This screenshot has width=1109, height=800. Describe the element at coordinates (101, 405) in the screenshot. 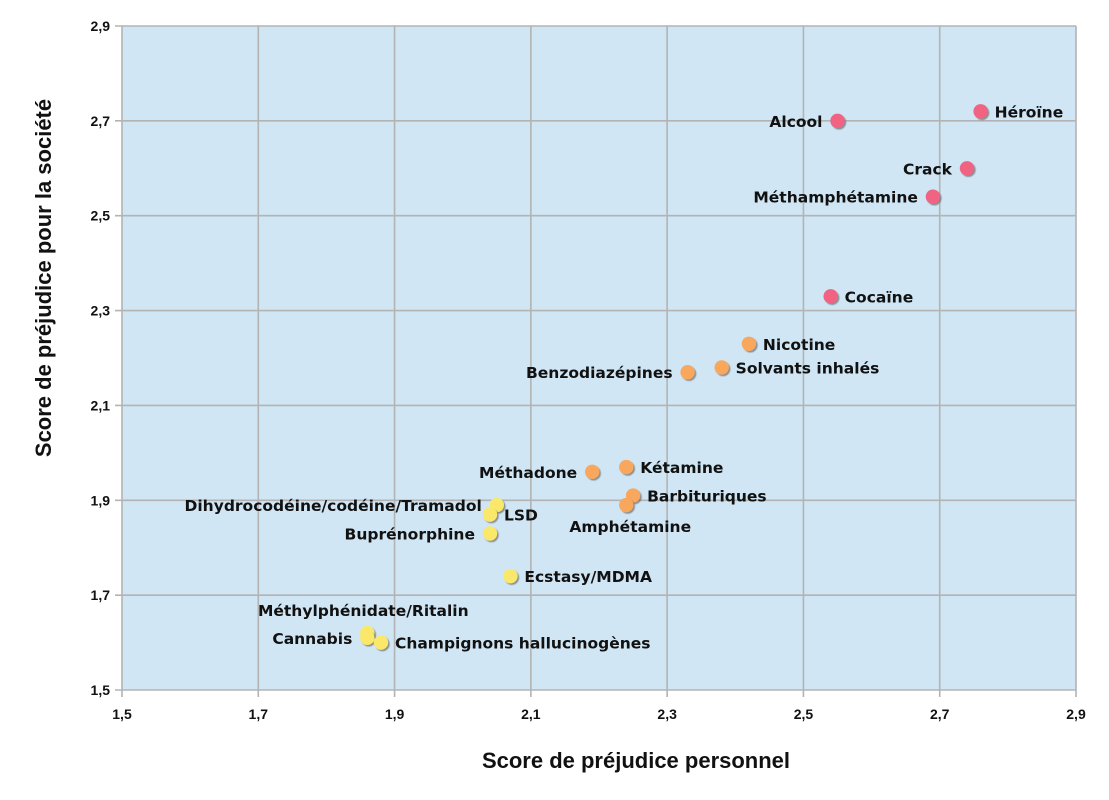

I see `y-tick-label: 2,1` at that location.